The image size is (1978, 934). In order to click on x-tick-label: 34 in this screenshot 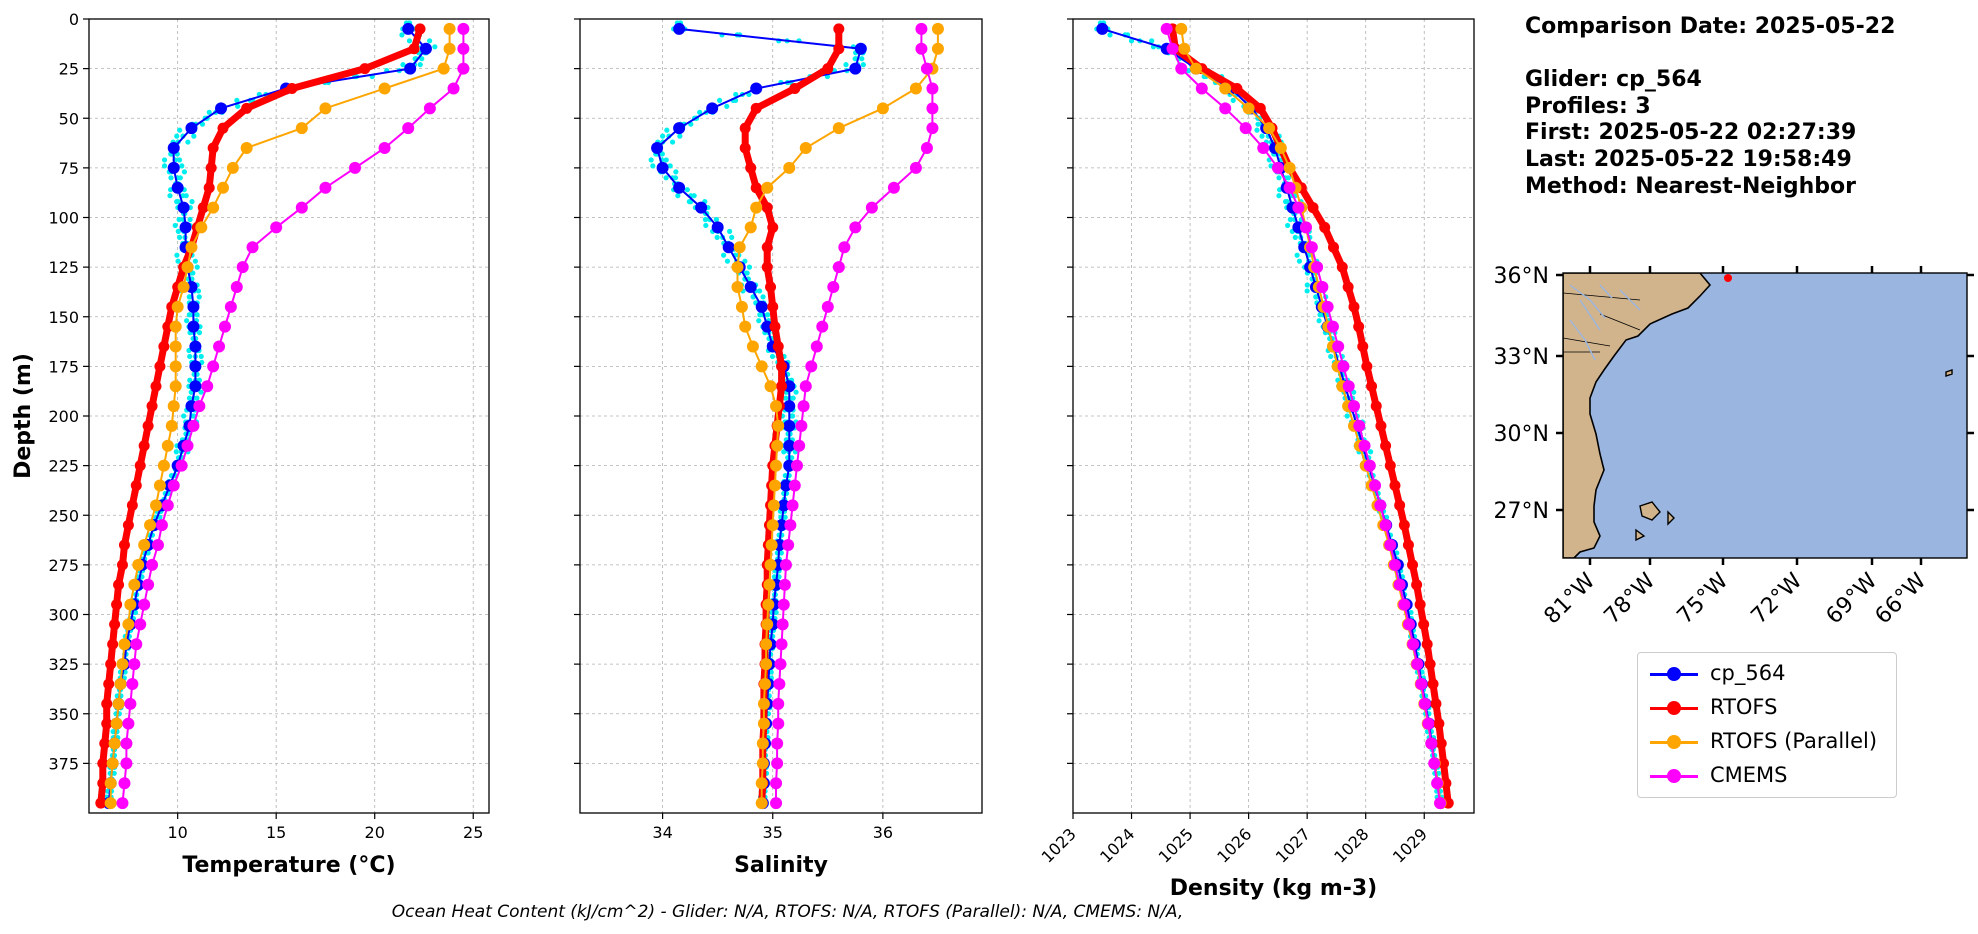, I will do `click(662, 832)`.